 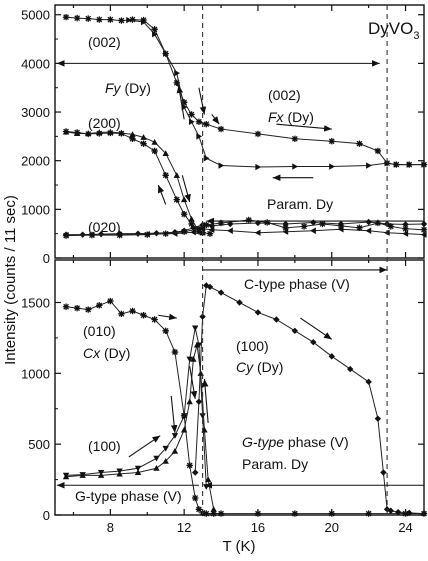 What do you see at coordinates (113, 88) in the screenshot?
I see `fy-text-italic: Fy` at bounding box center [113, 88].